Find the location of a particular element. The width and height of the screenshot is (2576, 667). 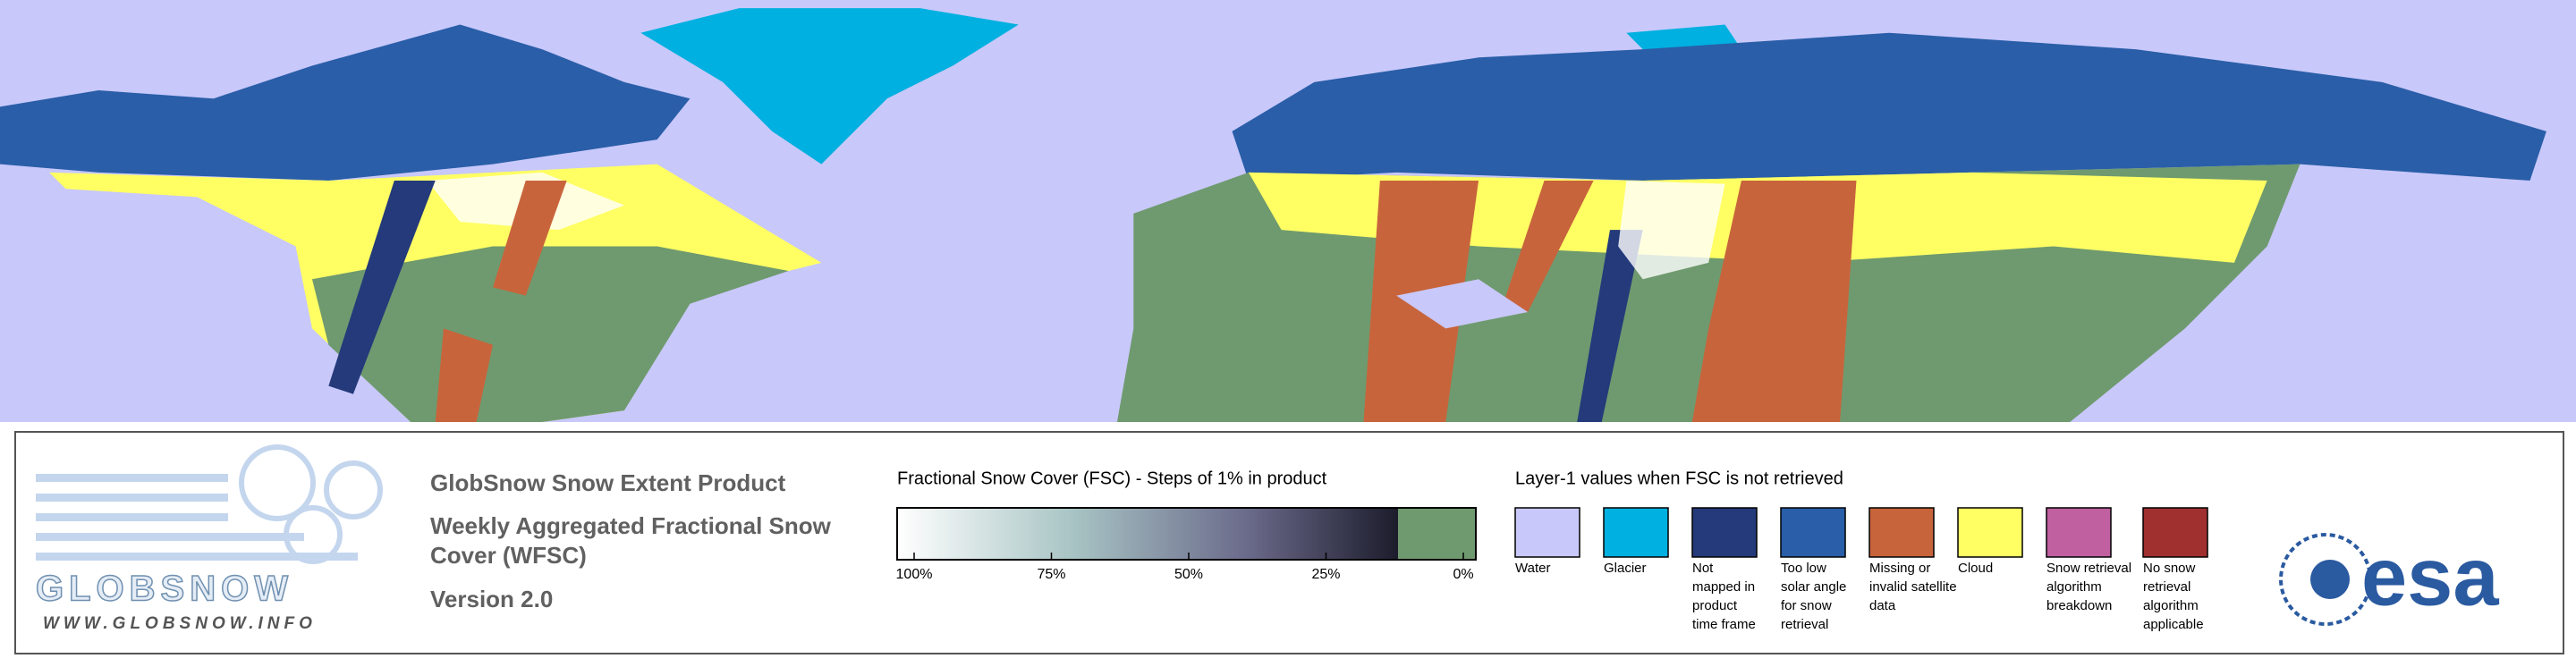

esa-name: esa is located at coordinates (2430, 576).